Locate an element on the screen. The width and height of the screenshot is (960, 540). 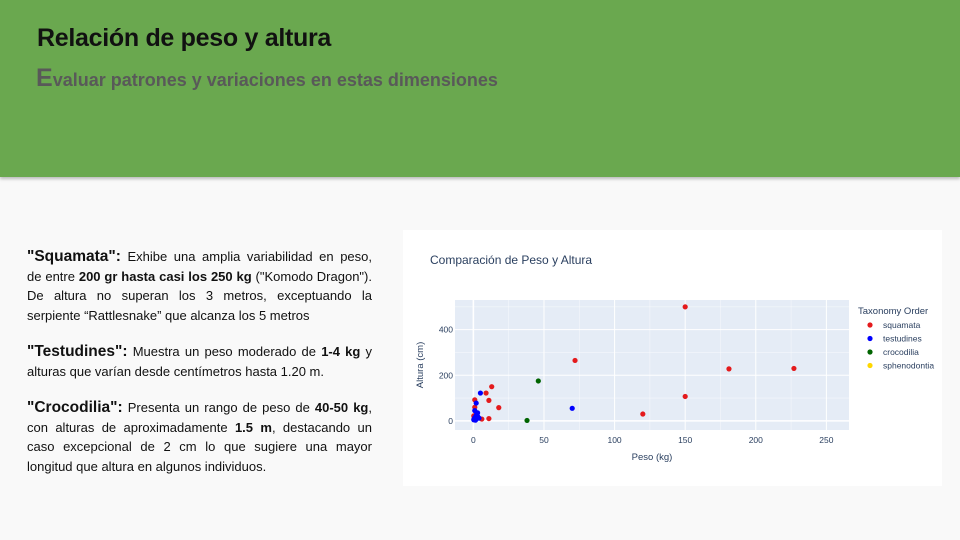
y-tick-label: 200 is located at coordinates (446, 375).